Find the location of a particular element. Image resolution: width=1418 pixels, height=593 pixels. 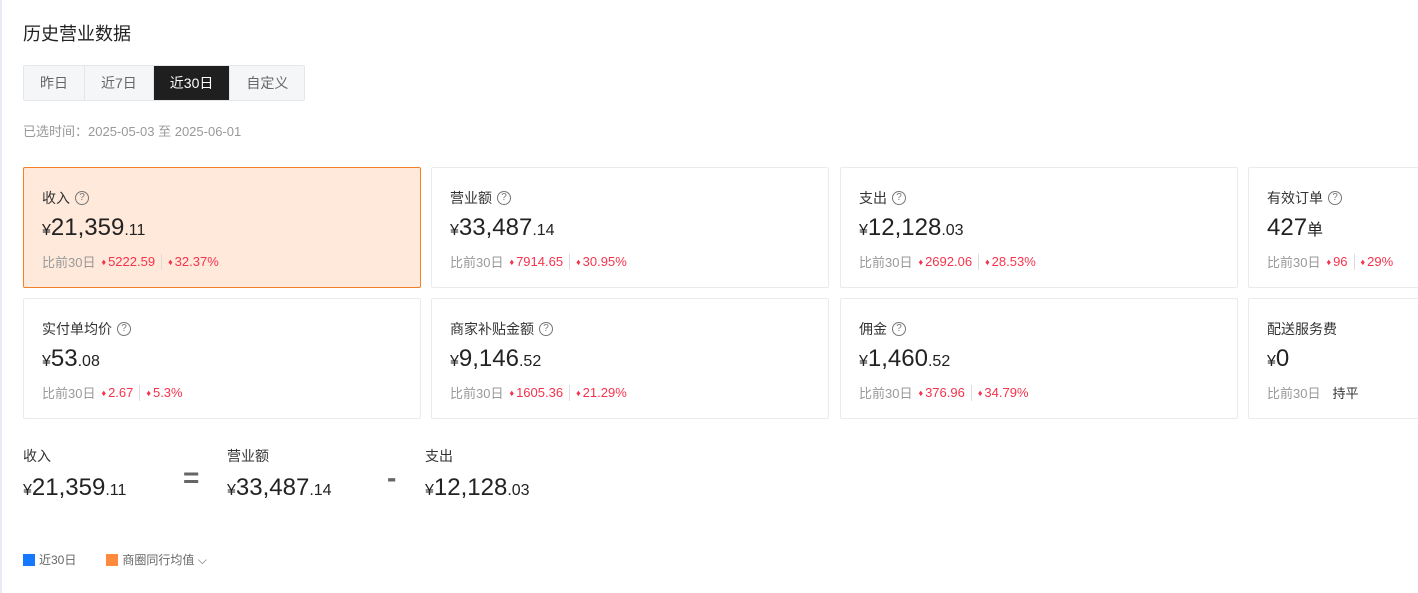

comparison: 比前30日 2.67 5.3% is located at coordinates (222, 392).